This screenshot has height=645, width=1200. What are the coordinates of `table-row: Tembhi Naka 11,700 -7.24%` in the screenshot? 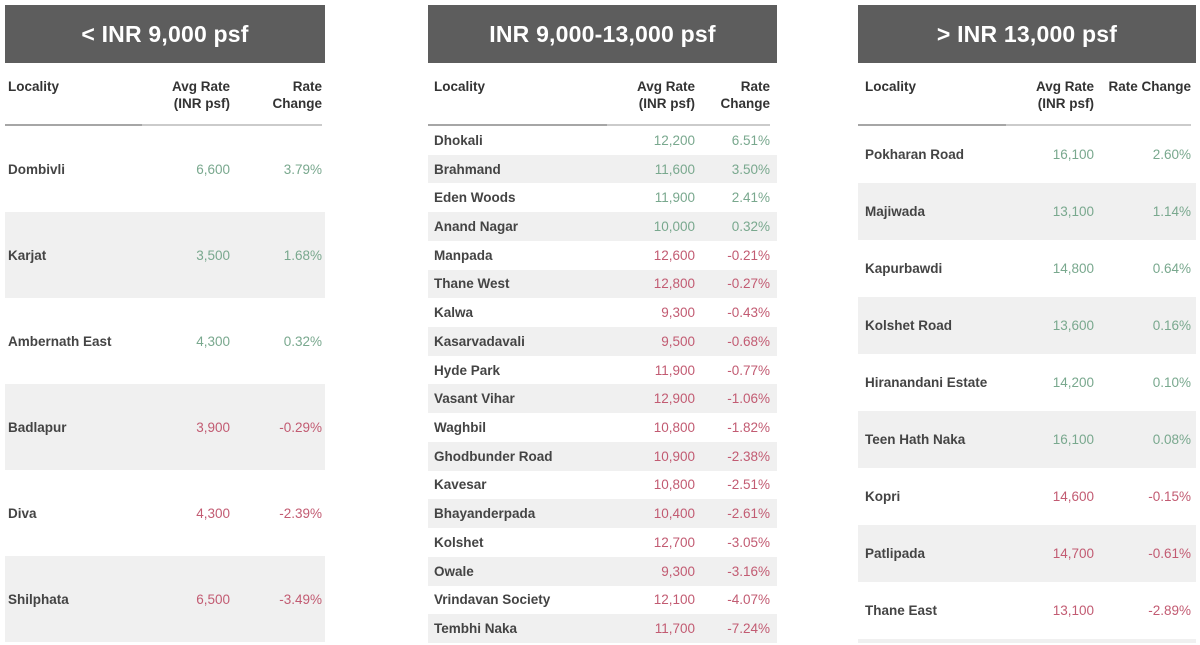 It's located at (602, 628).